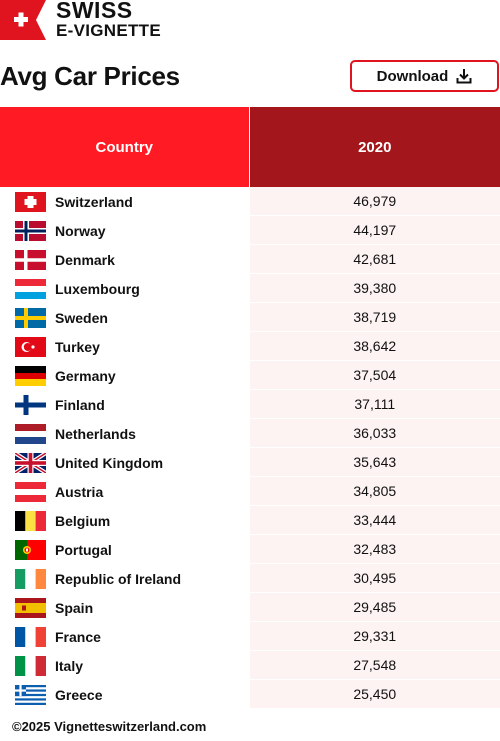  What do you see at coordinates (94, 201) in the screenshot?
I see `country-name: Switzerland` at bounding box center [94, 201].